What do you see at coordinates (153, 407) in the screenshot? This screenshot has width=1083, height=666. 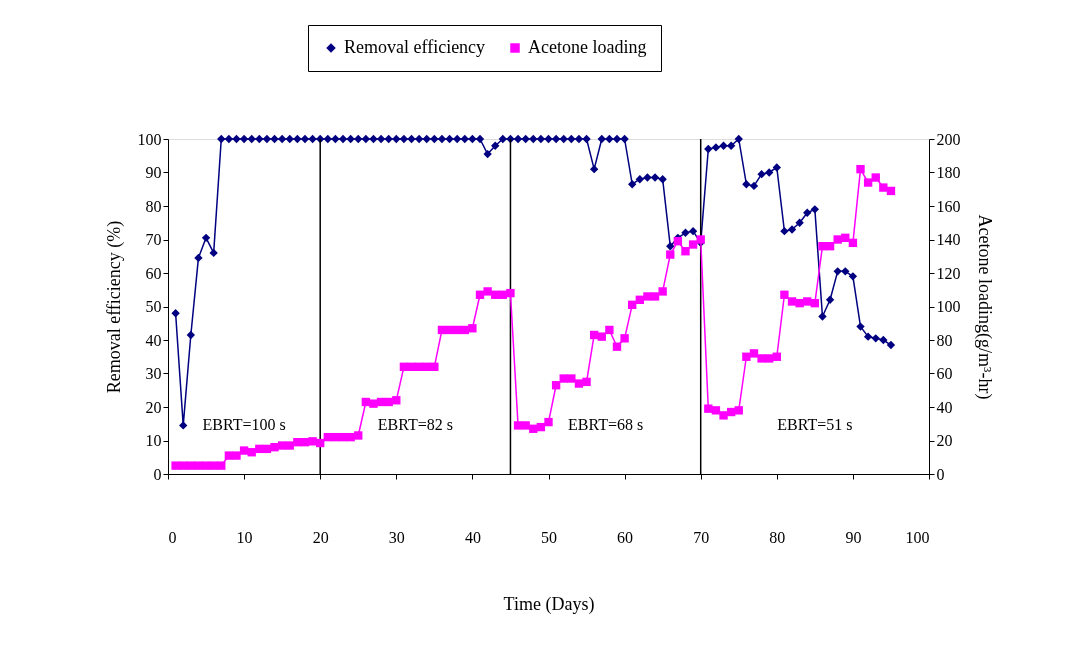 I see `y-tick-label: 20` at bounding box center [153, 407].